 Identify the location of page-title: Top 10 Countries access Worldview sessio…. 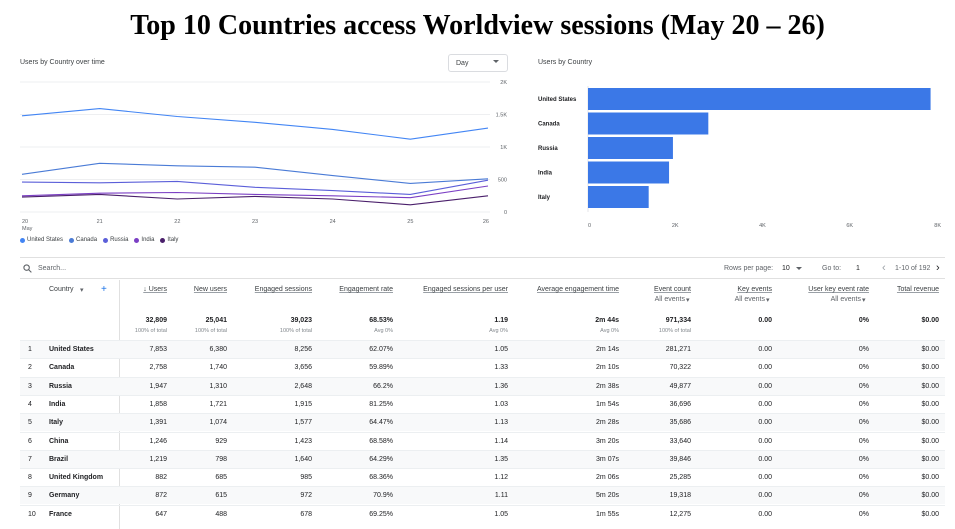
(477, 25).